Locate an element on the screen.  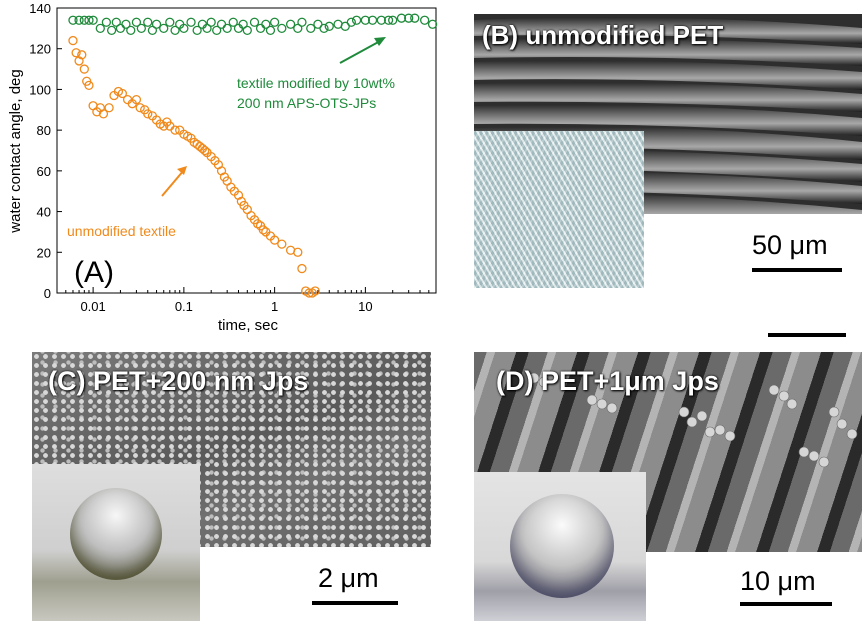
x-tick-label: 0.1 is located at coordinates (184, 306).